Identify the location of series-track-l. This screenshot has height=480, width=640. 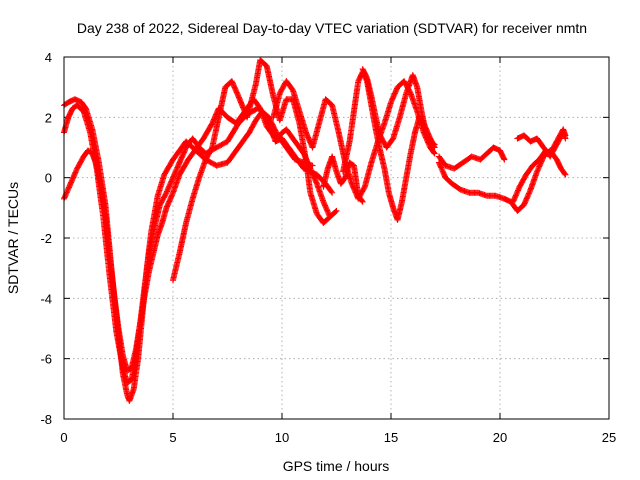
(343, 179).